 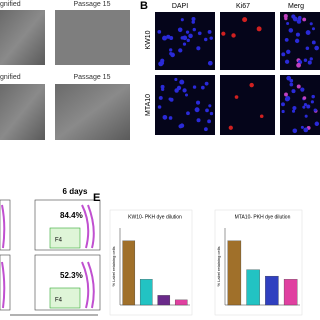 What do you see at coordinates (144, 6) in the screenshot?
I see `panel-label: B` at bounding box center [144, 6].